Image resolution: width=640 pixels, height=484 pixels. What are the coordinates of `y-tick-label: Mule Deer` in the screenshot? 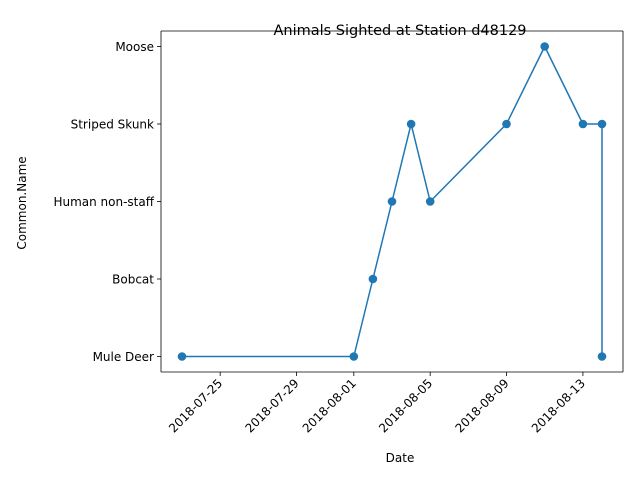 It's located at (123, 357).